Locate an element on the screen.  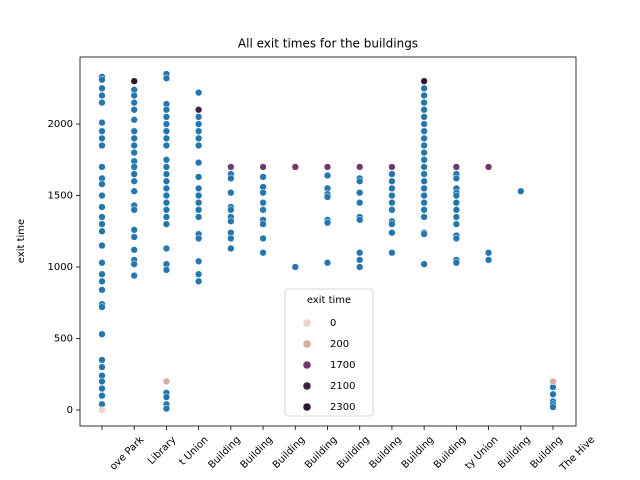
y-axis-label: exit time is located at coordinates (21, 241).